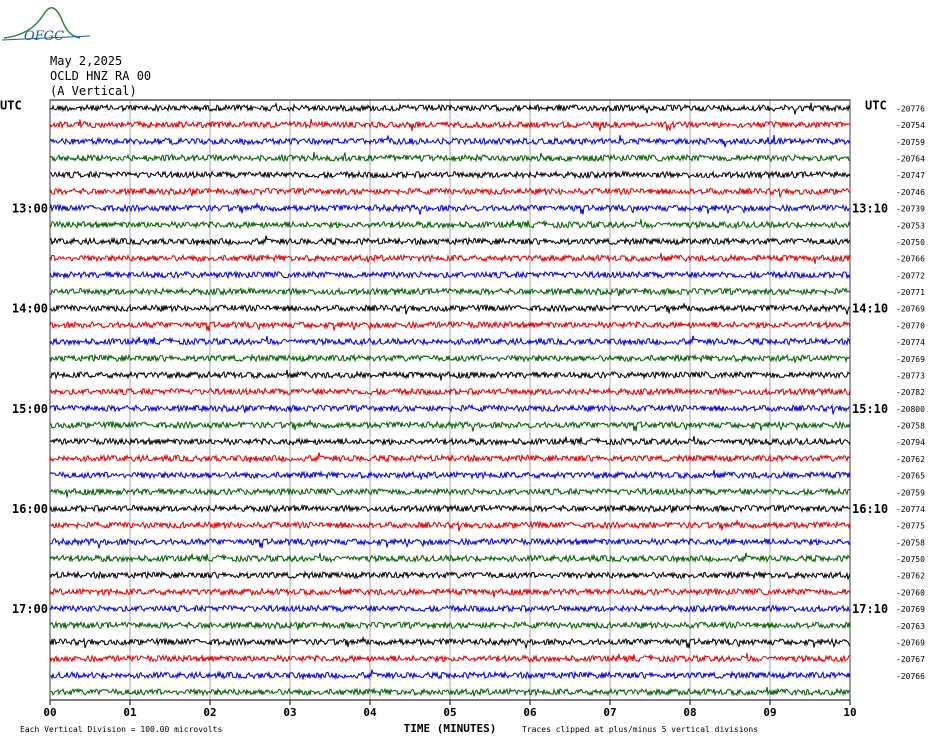  What do you see at coordinates (11, 106) in the screenshot?
I see `left-time-label: UTC` at bounding box center [11, 106].